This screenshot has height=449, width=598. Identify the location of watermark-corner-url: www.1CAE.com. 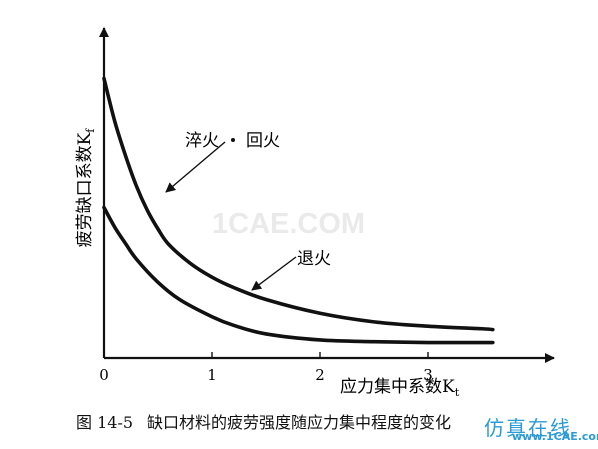
(555, 436).